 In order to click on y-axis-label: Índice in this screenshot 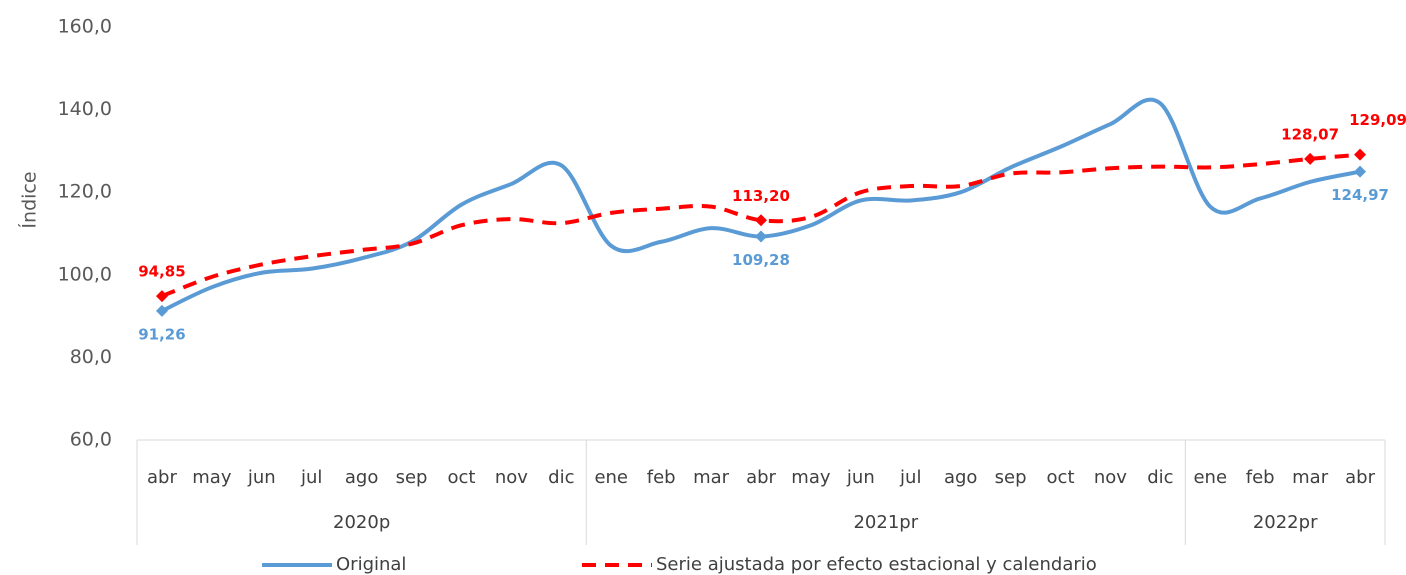, I will do `click(29, 199)`.